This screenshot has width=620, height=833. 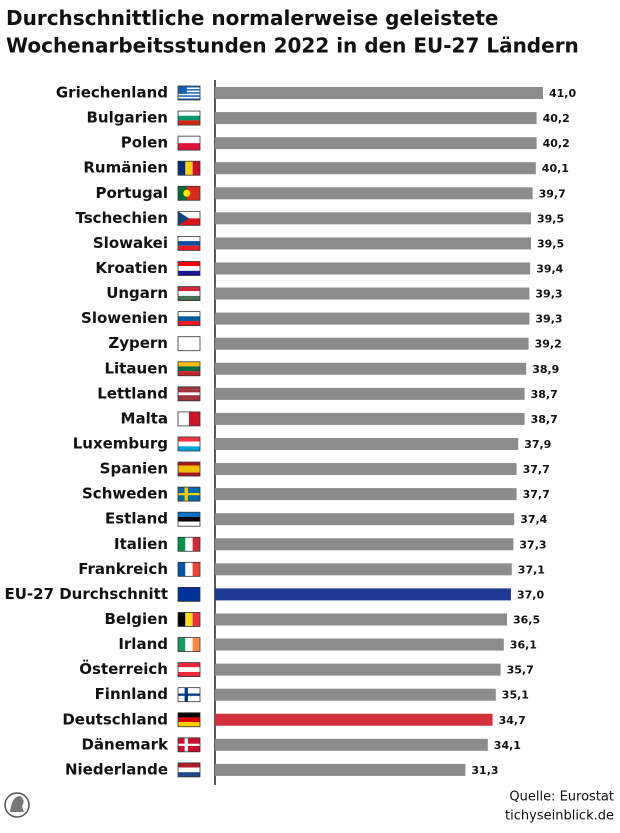 I want to click on y-tick-label: Tschechien, so click(x=122, y=218).